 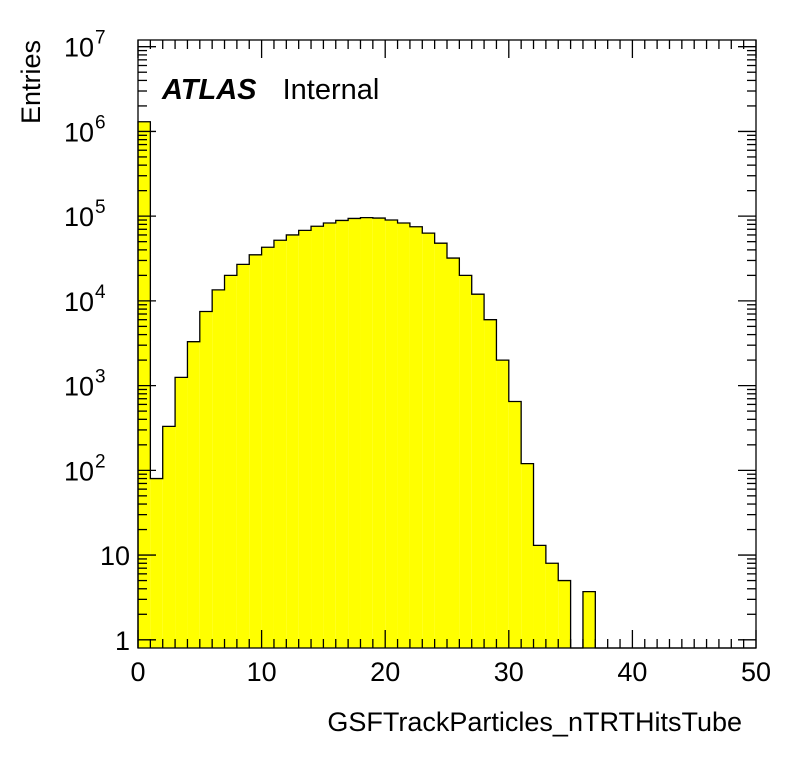 I want to click on x-tick-label: 30, so click(x=509, y=672).